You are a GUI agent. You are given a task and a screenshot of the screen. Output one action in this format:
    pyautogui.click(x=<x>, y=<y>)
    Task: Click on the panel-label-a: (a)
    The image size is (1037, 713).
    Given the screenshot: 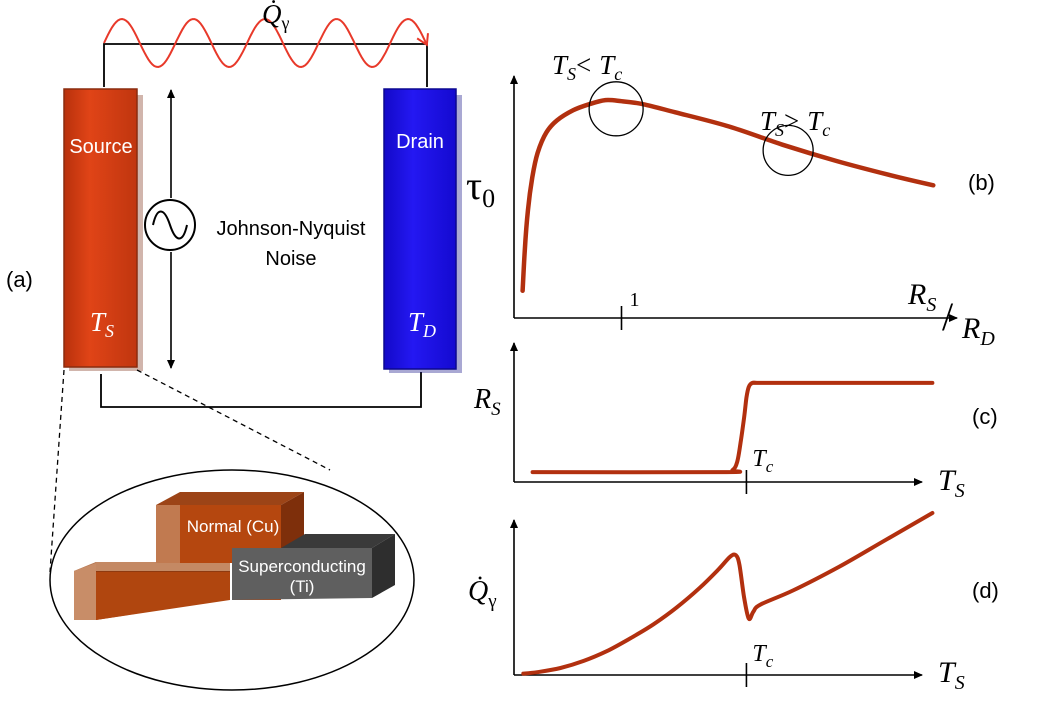 What is the action you would take?
    pyautogui.click(x=19, y=279)
    